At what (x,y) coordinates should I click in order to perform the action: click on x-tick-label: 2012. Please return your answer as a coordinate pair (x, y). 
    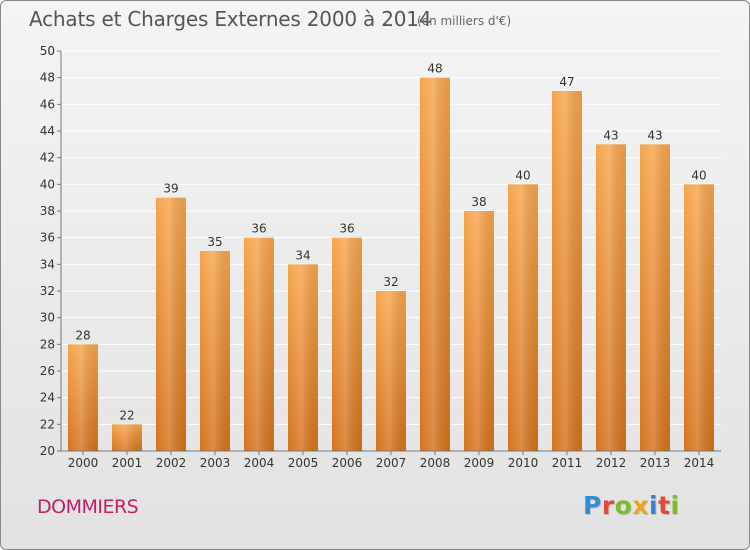
    Looking at the image, I should click on (611, 463).